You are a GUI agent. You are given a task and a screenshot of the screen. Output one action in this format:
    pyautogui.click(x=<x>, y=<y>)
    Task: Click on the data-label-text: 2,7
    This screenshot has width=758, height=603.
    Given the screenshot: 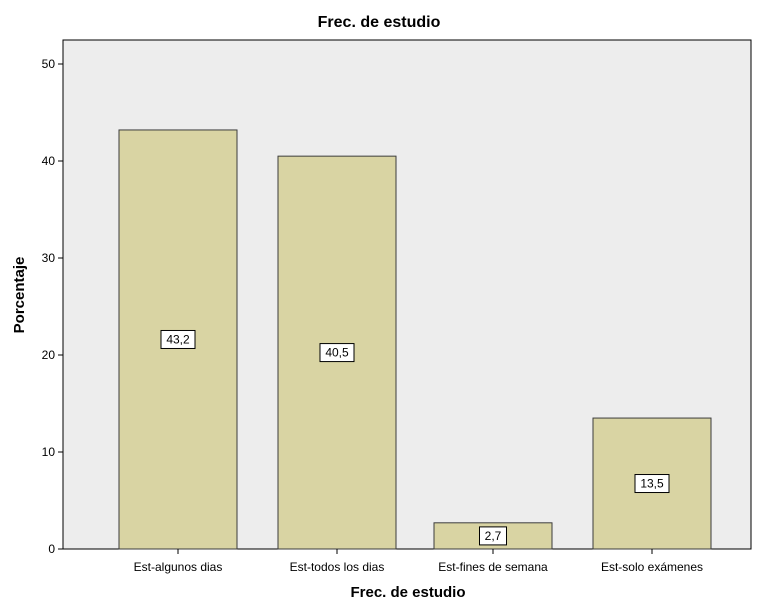 What is the action you would take?
    pyautogui.click(x=493, y=536)
    